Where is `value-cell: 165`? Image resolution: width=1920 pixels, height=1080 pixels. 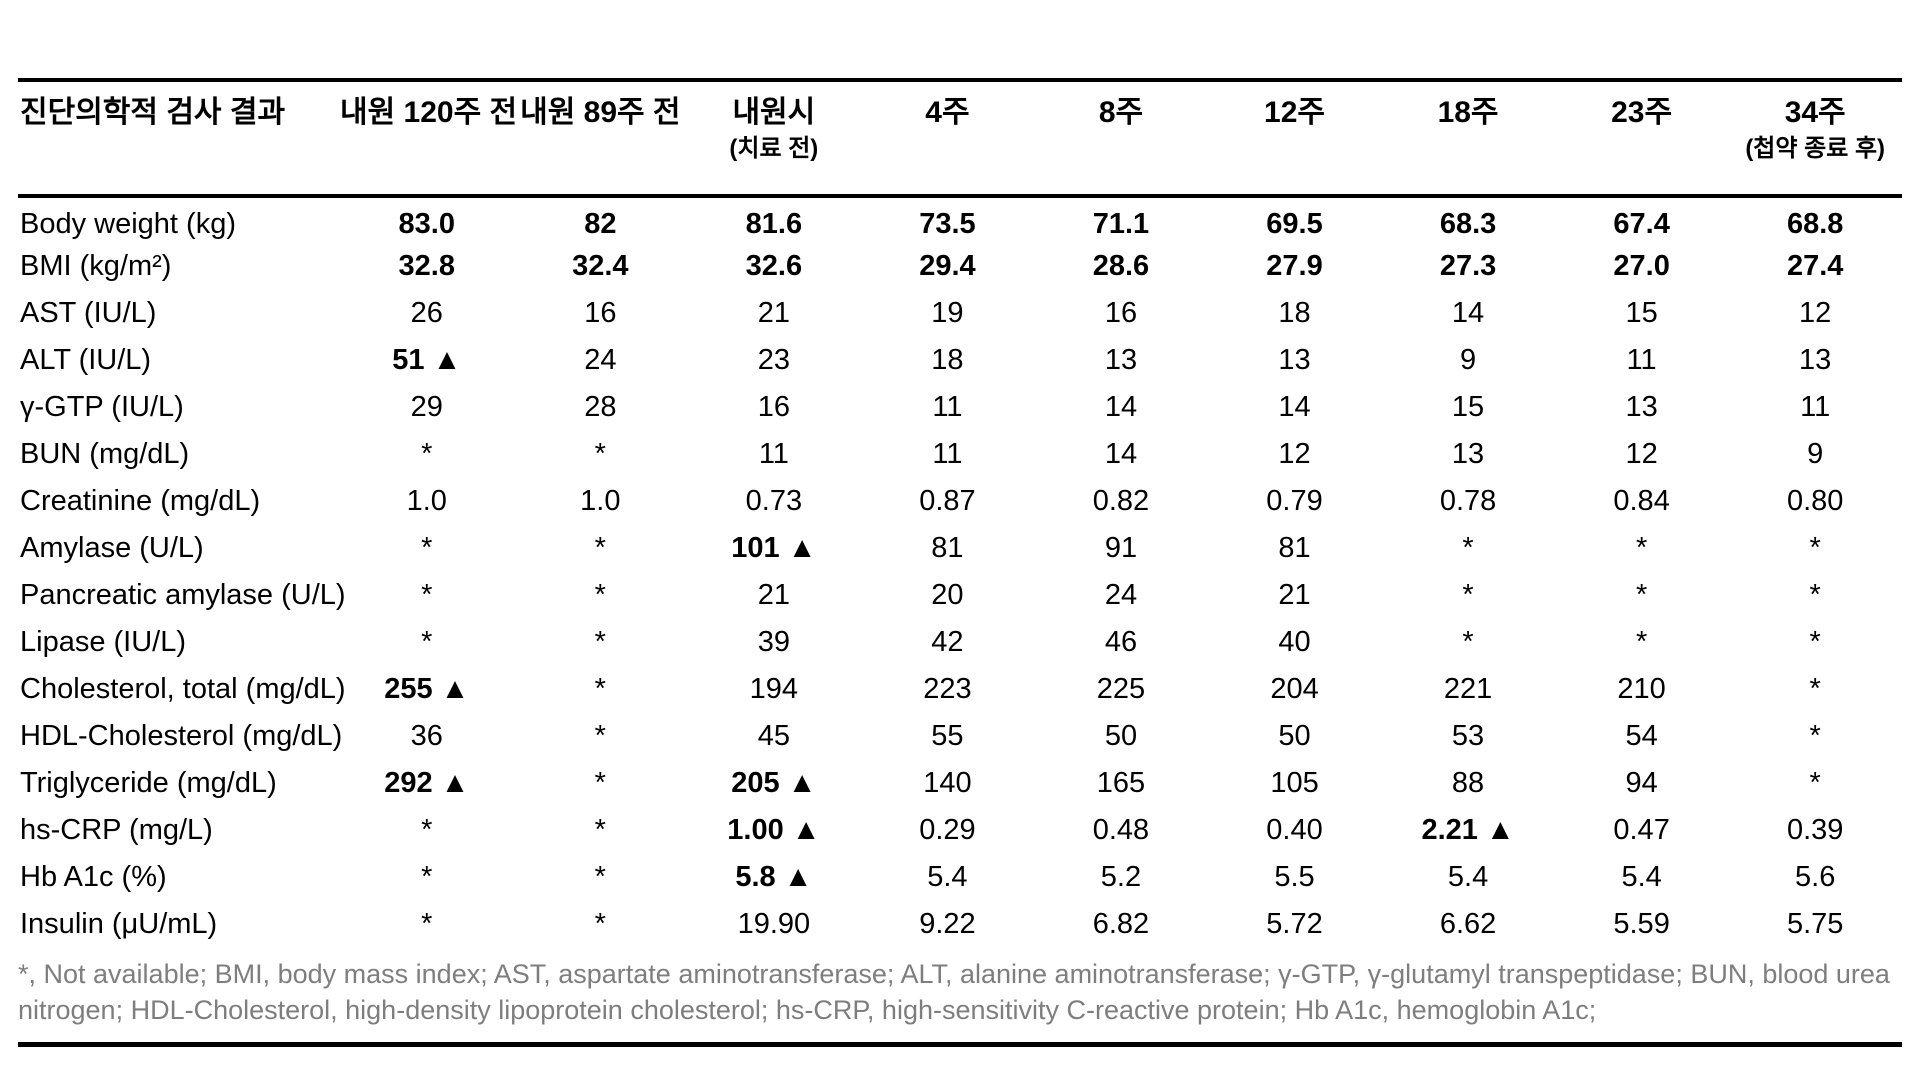 value-cell: 165 is located at coordinates (1121, 783).